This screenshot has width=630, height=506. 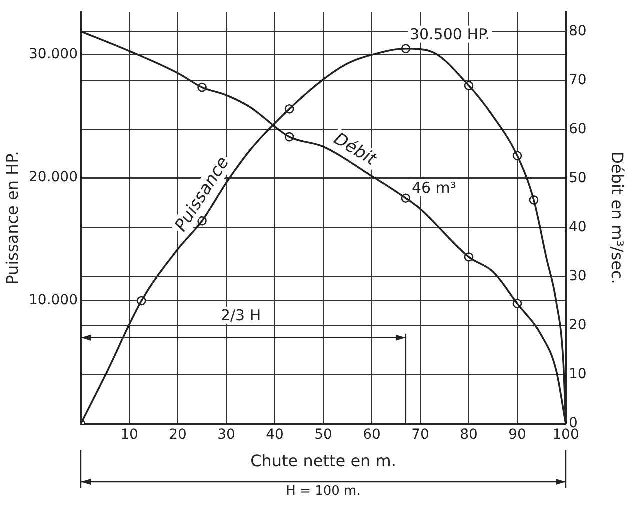 What do you see at coordinates (227, 435) in the screenshot?
I see `x-tick-label: 30` at bounding box center [227, 435].